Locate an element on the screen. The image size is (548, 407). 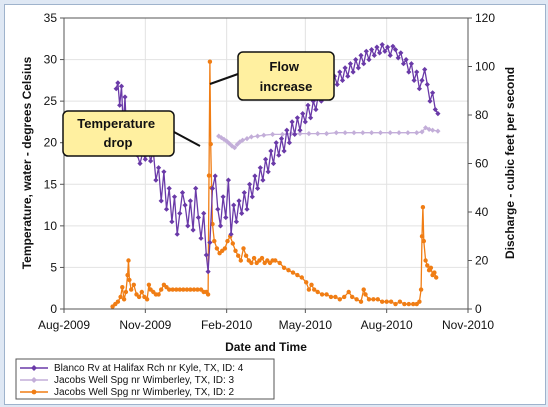
y-right-tick-label: 20 is located at coordinates (482, 261).